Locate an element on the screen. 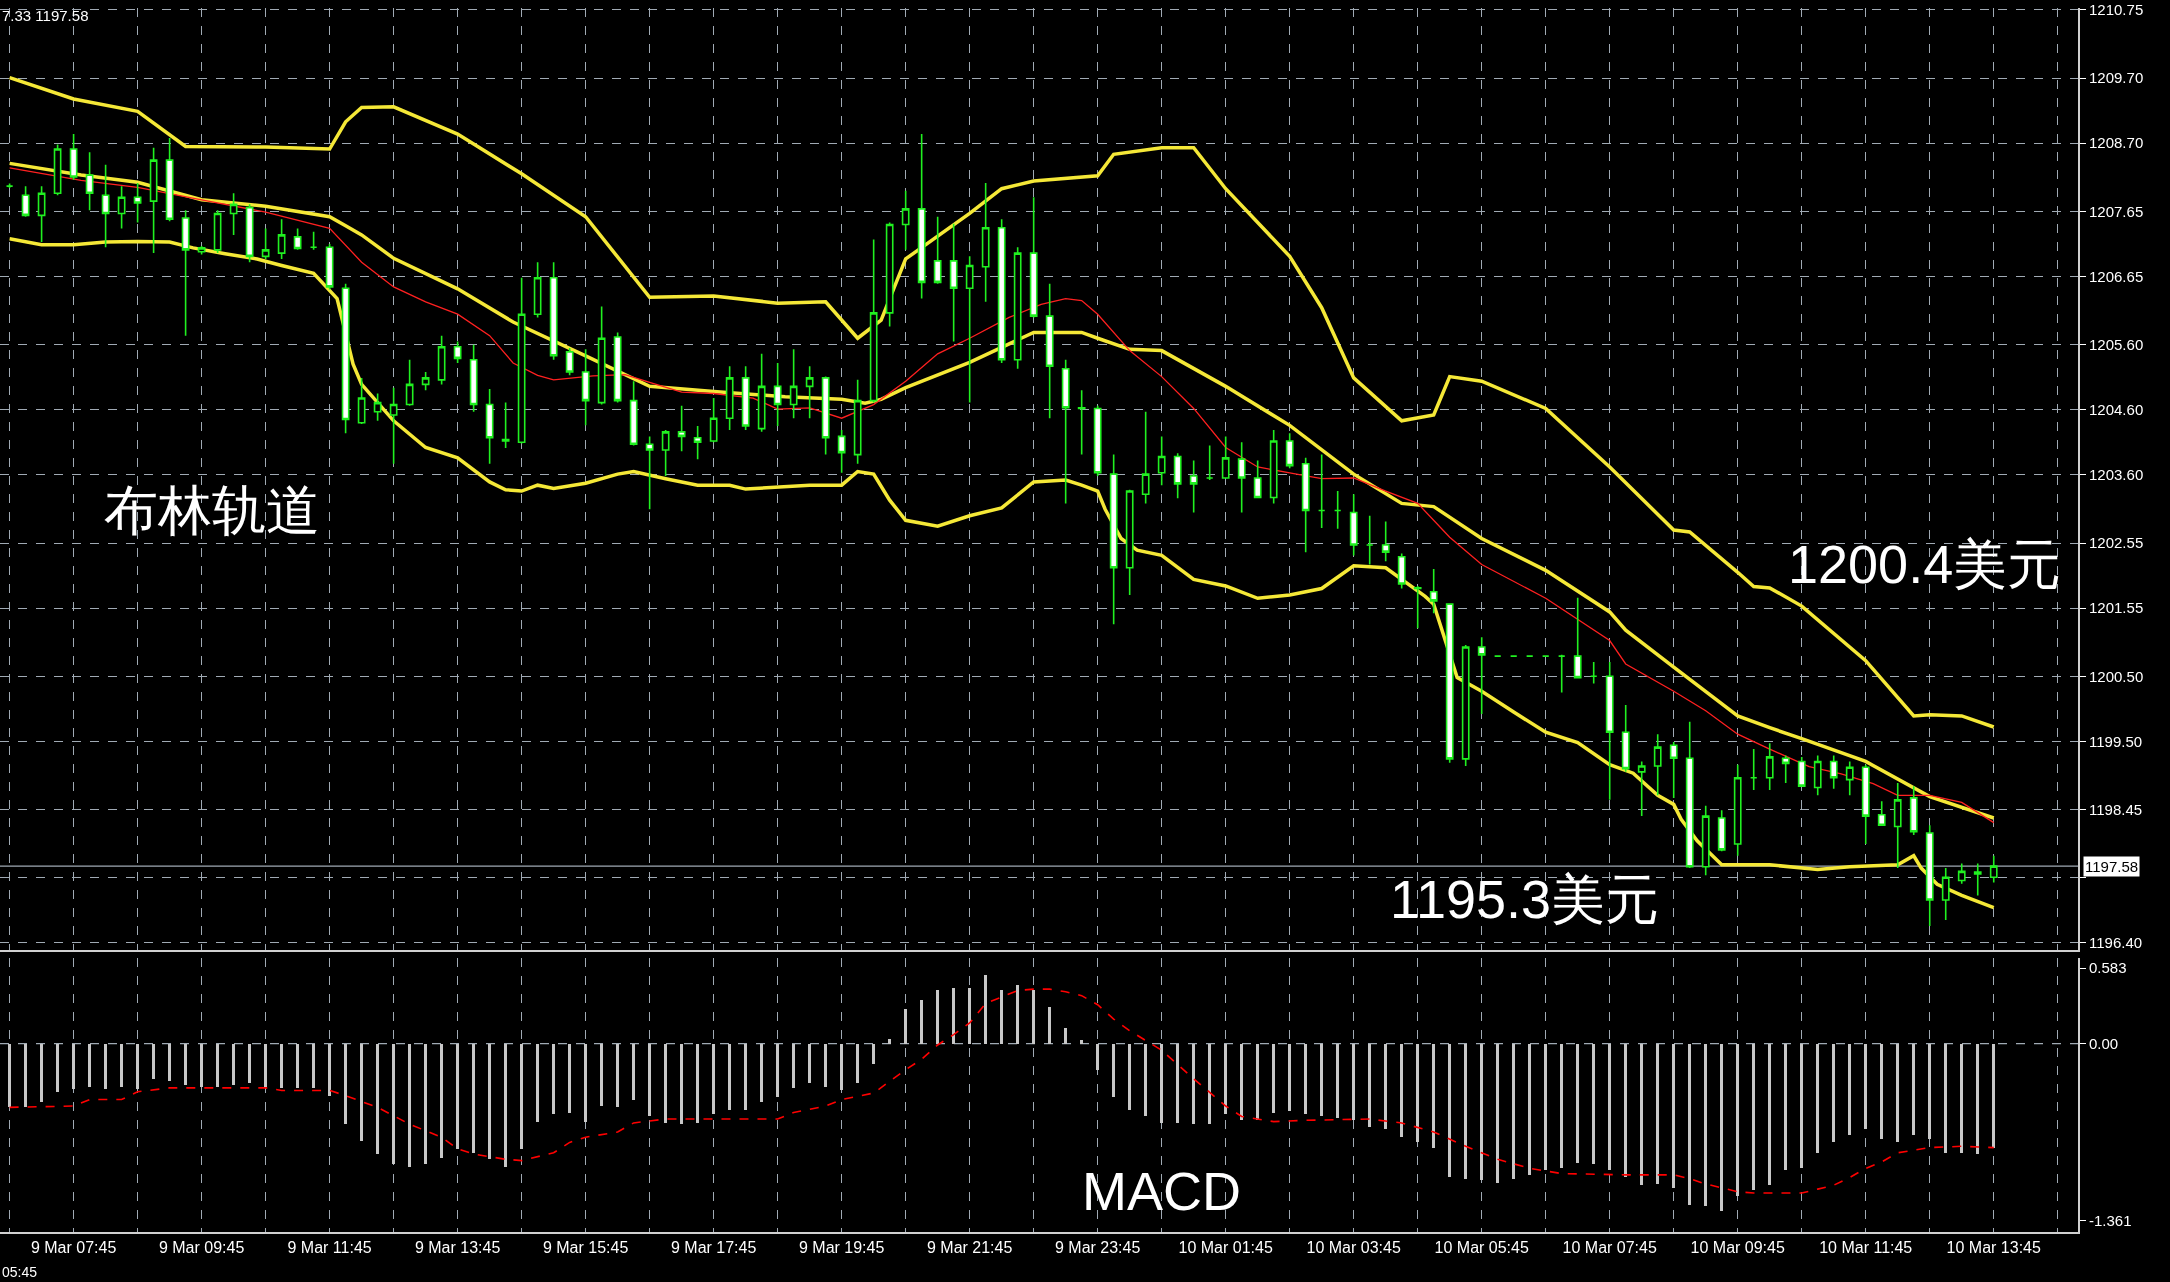  y-tick-label: 1209.70 is located at coordinates (2116, 78).